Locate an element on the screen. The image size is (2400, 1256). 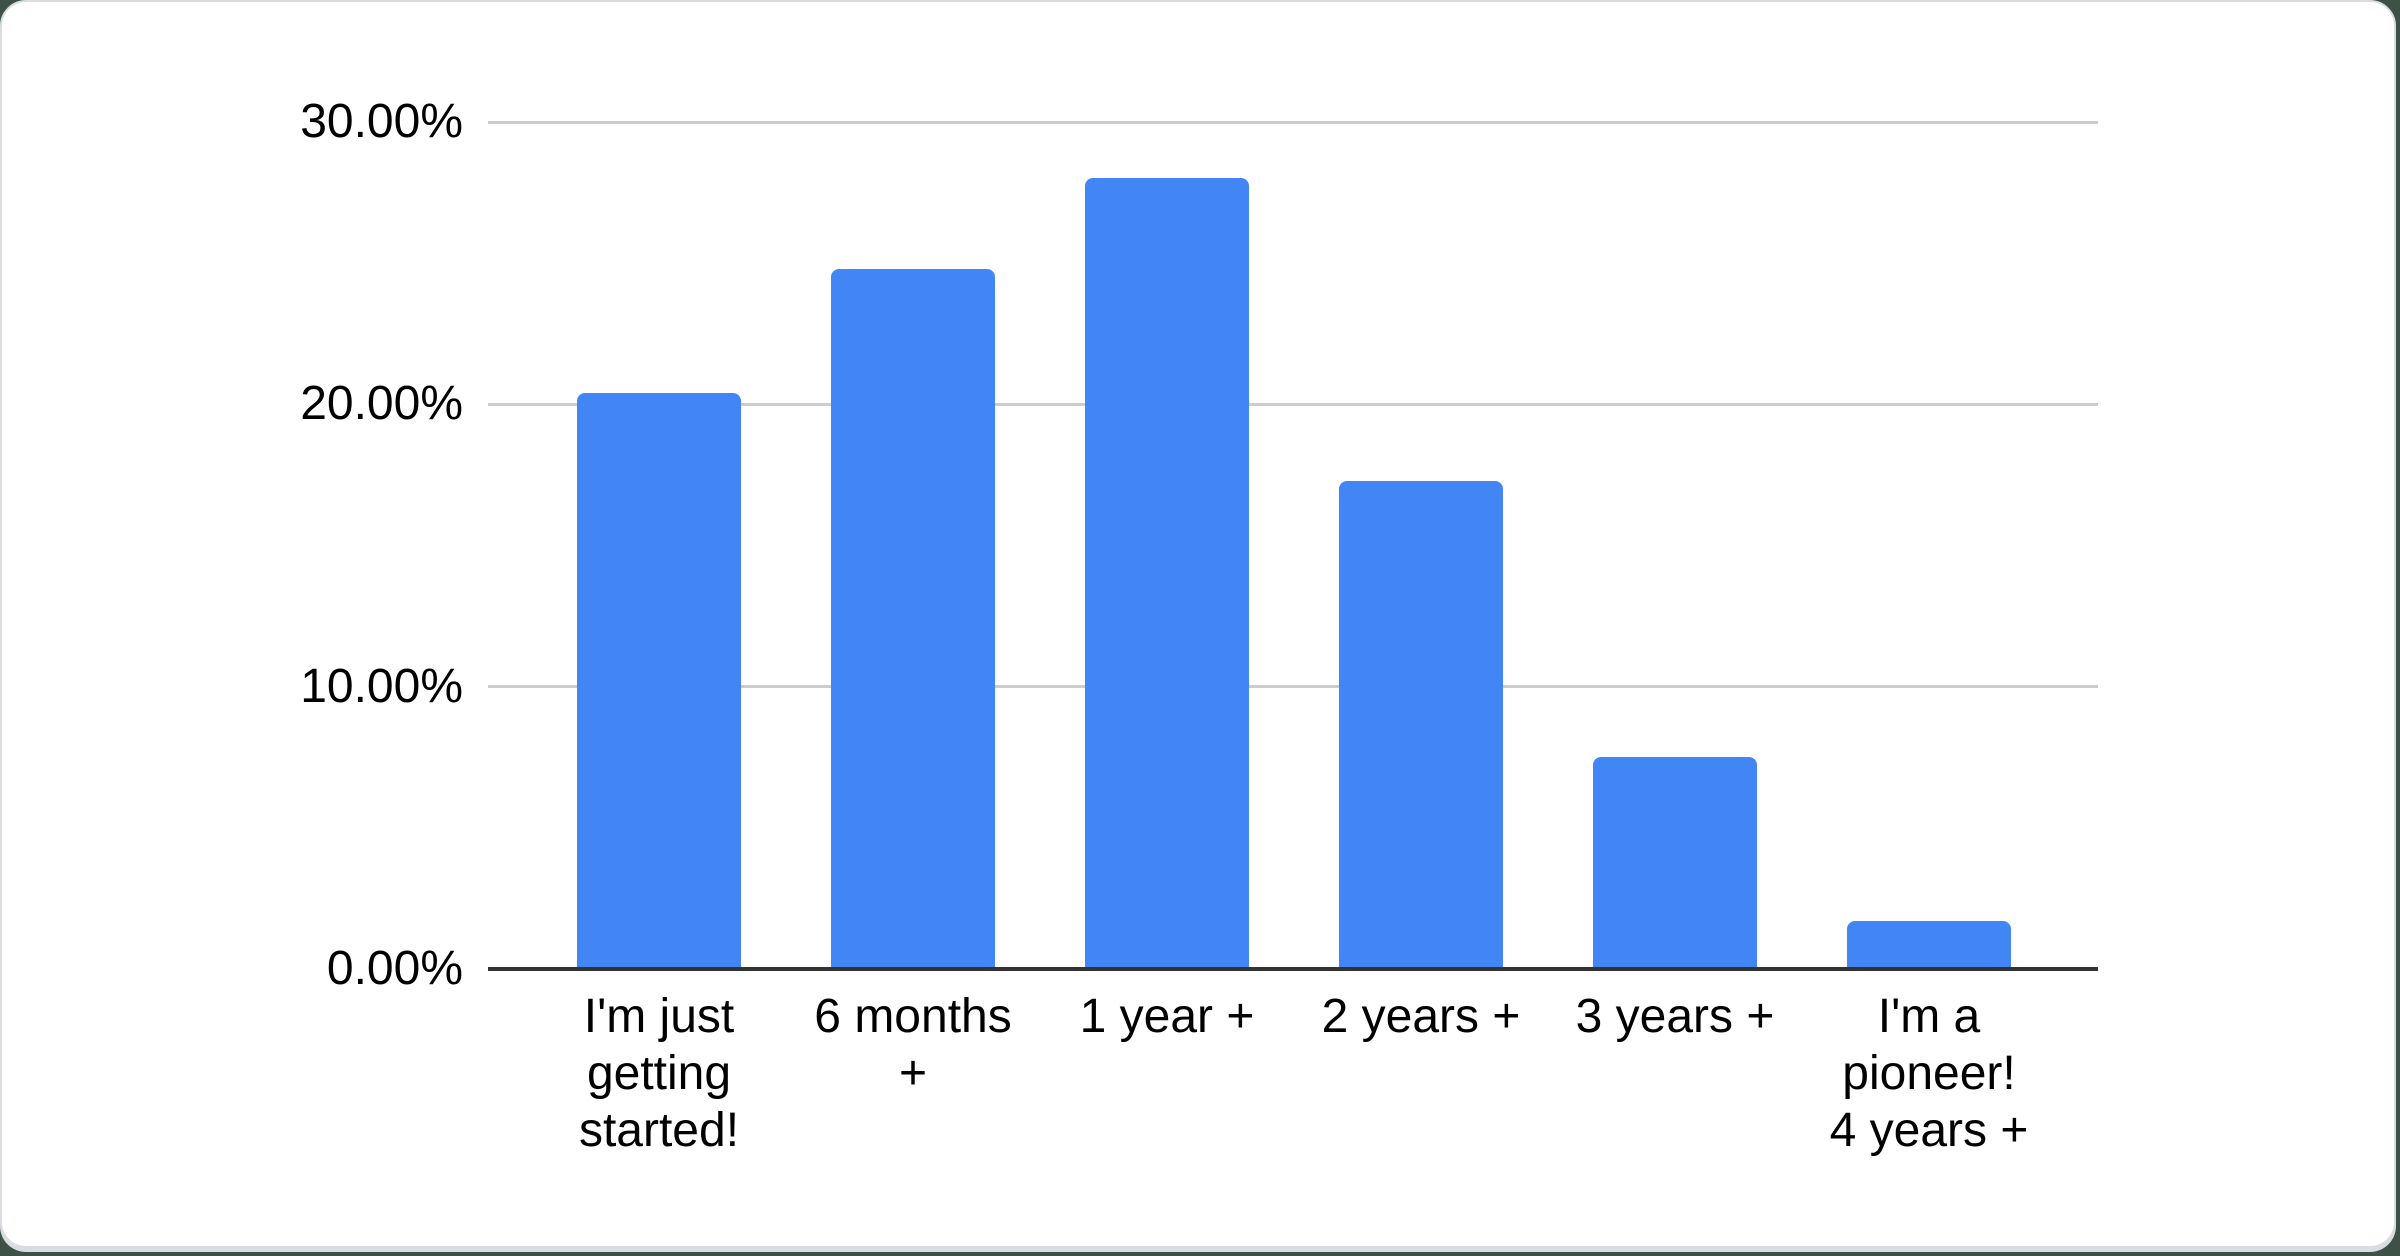
y-axis-tick-label: 0.00% is located at coordinates (394, 968).